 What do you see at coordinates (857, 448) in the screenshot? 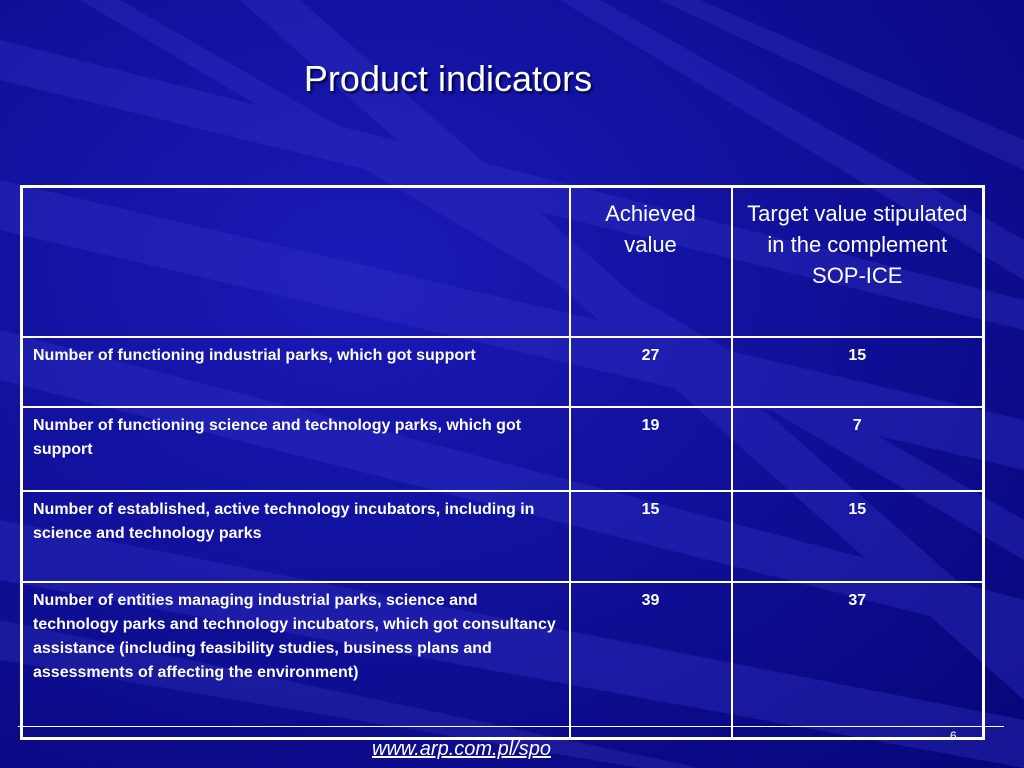
I see `target-value-cell: 7` at bounding box center [857, 448].